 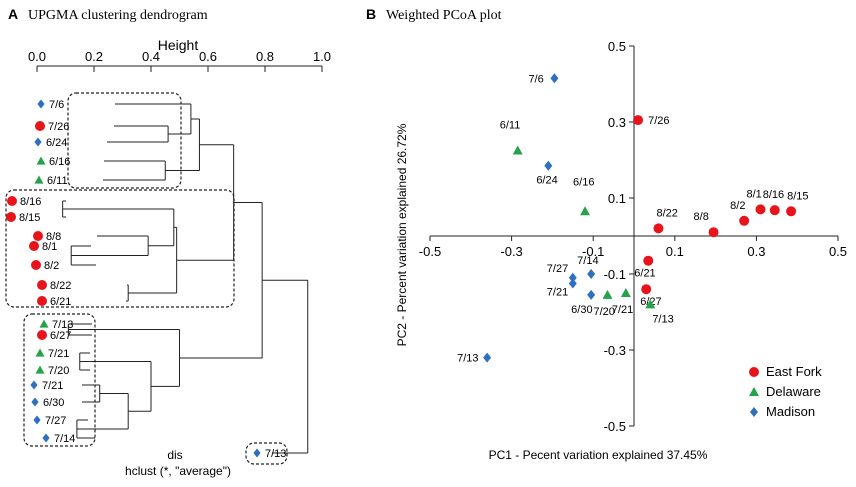 What do you see at coordinates (178, 471) in the screenshot?
I see `dendrogram-footer-method: hclust (*, "average")` at bounding box center [178, 471].